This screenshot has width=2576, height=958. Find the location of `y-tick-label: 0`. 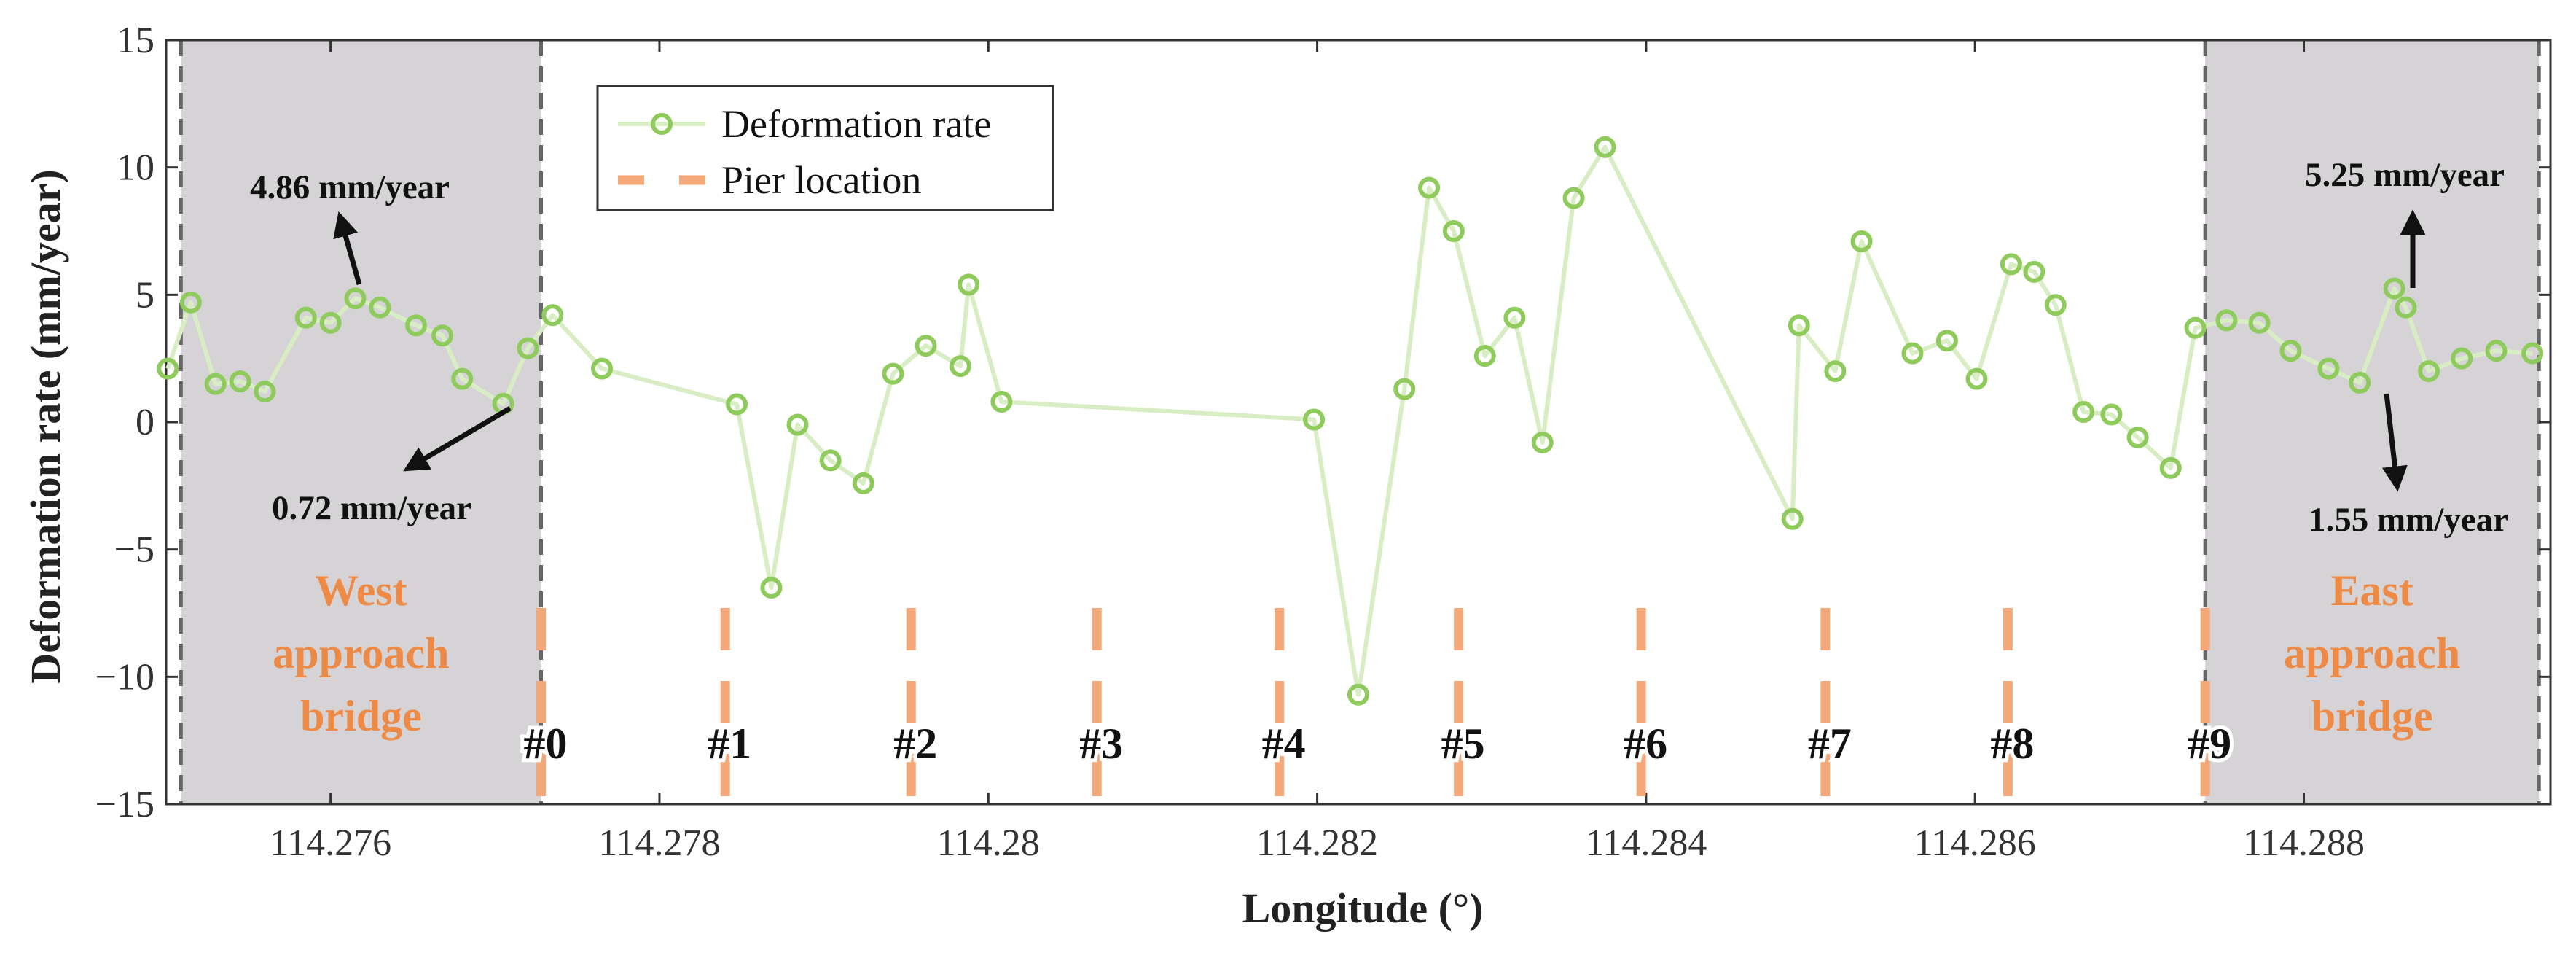

y-tick-label: 0 is located at coordinates (145, 422).